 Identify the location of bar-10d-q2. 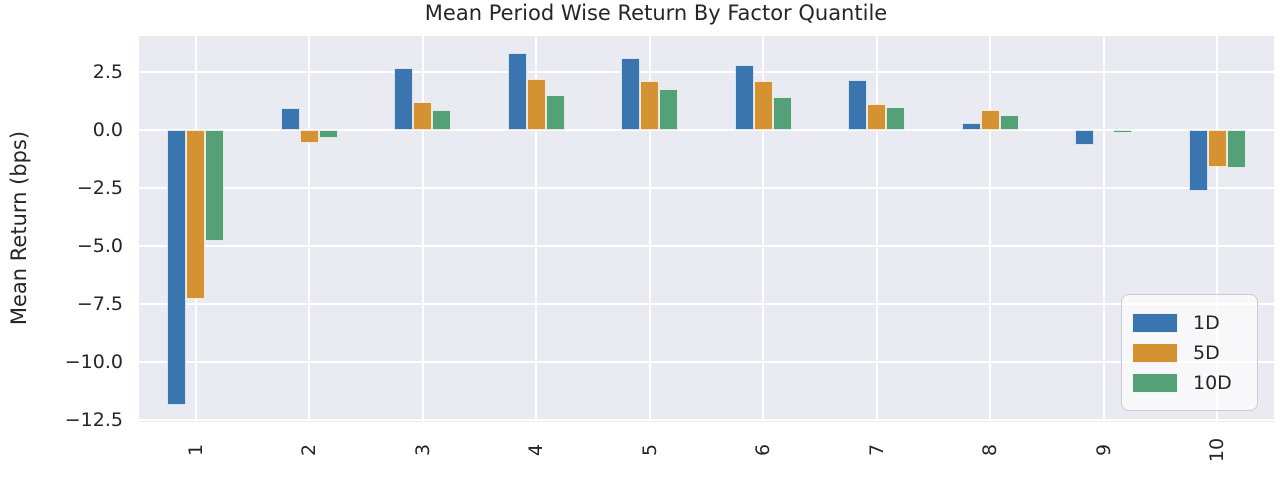
(328, 133).